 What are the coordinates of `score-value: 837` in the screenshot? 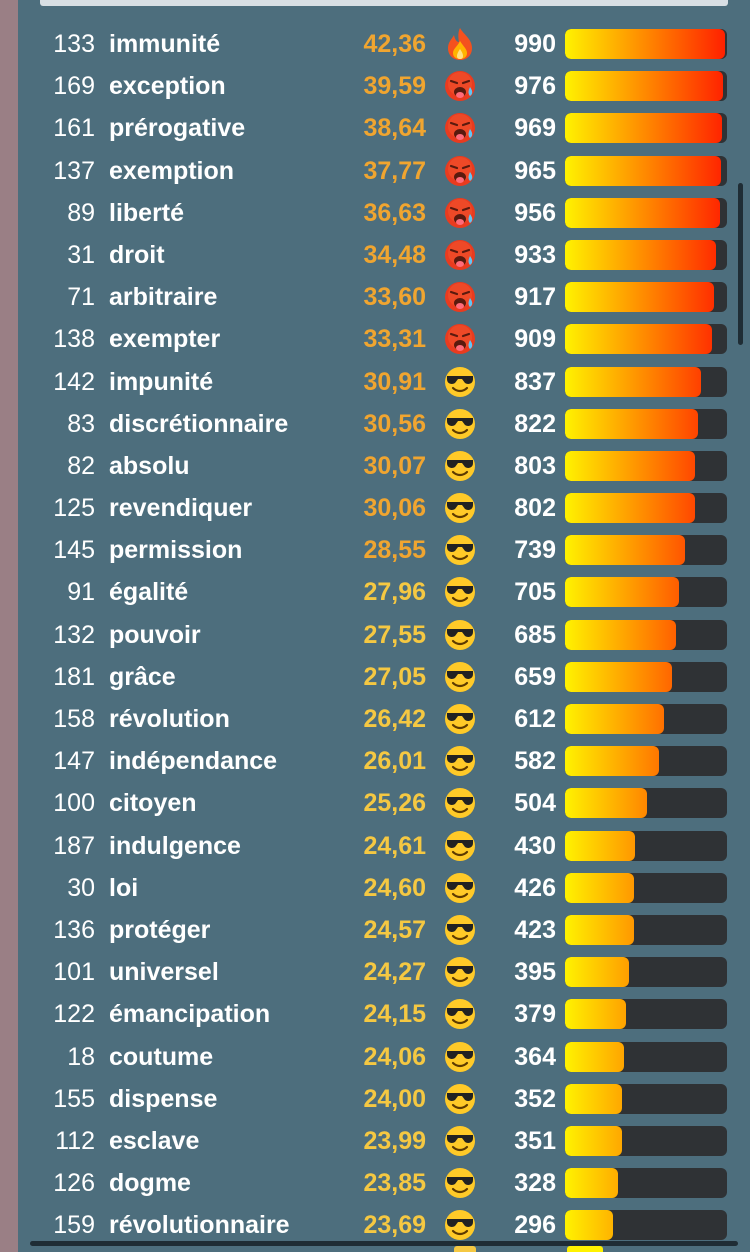 It's located at (535, 381).